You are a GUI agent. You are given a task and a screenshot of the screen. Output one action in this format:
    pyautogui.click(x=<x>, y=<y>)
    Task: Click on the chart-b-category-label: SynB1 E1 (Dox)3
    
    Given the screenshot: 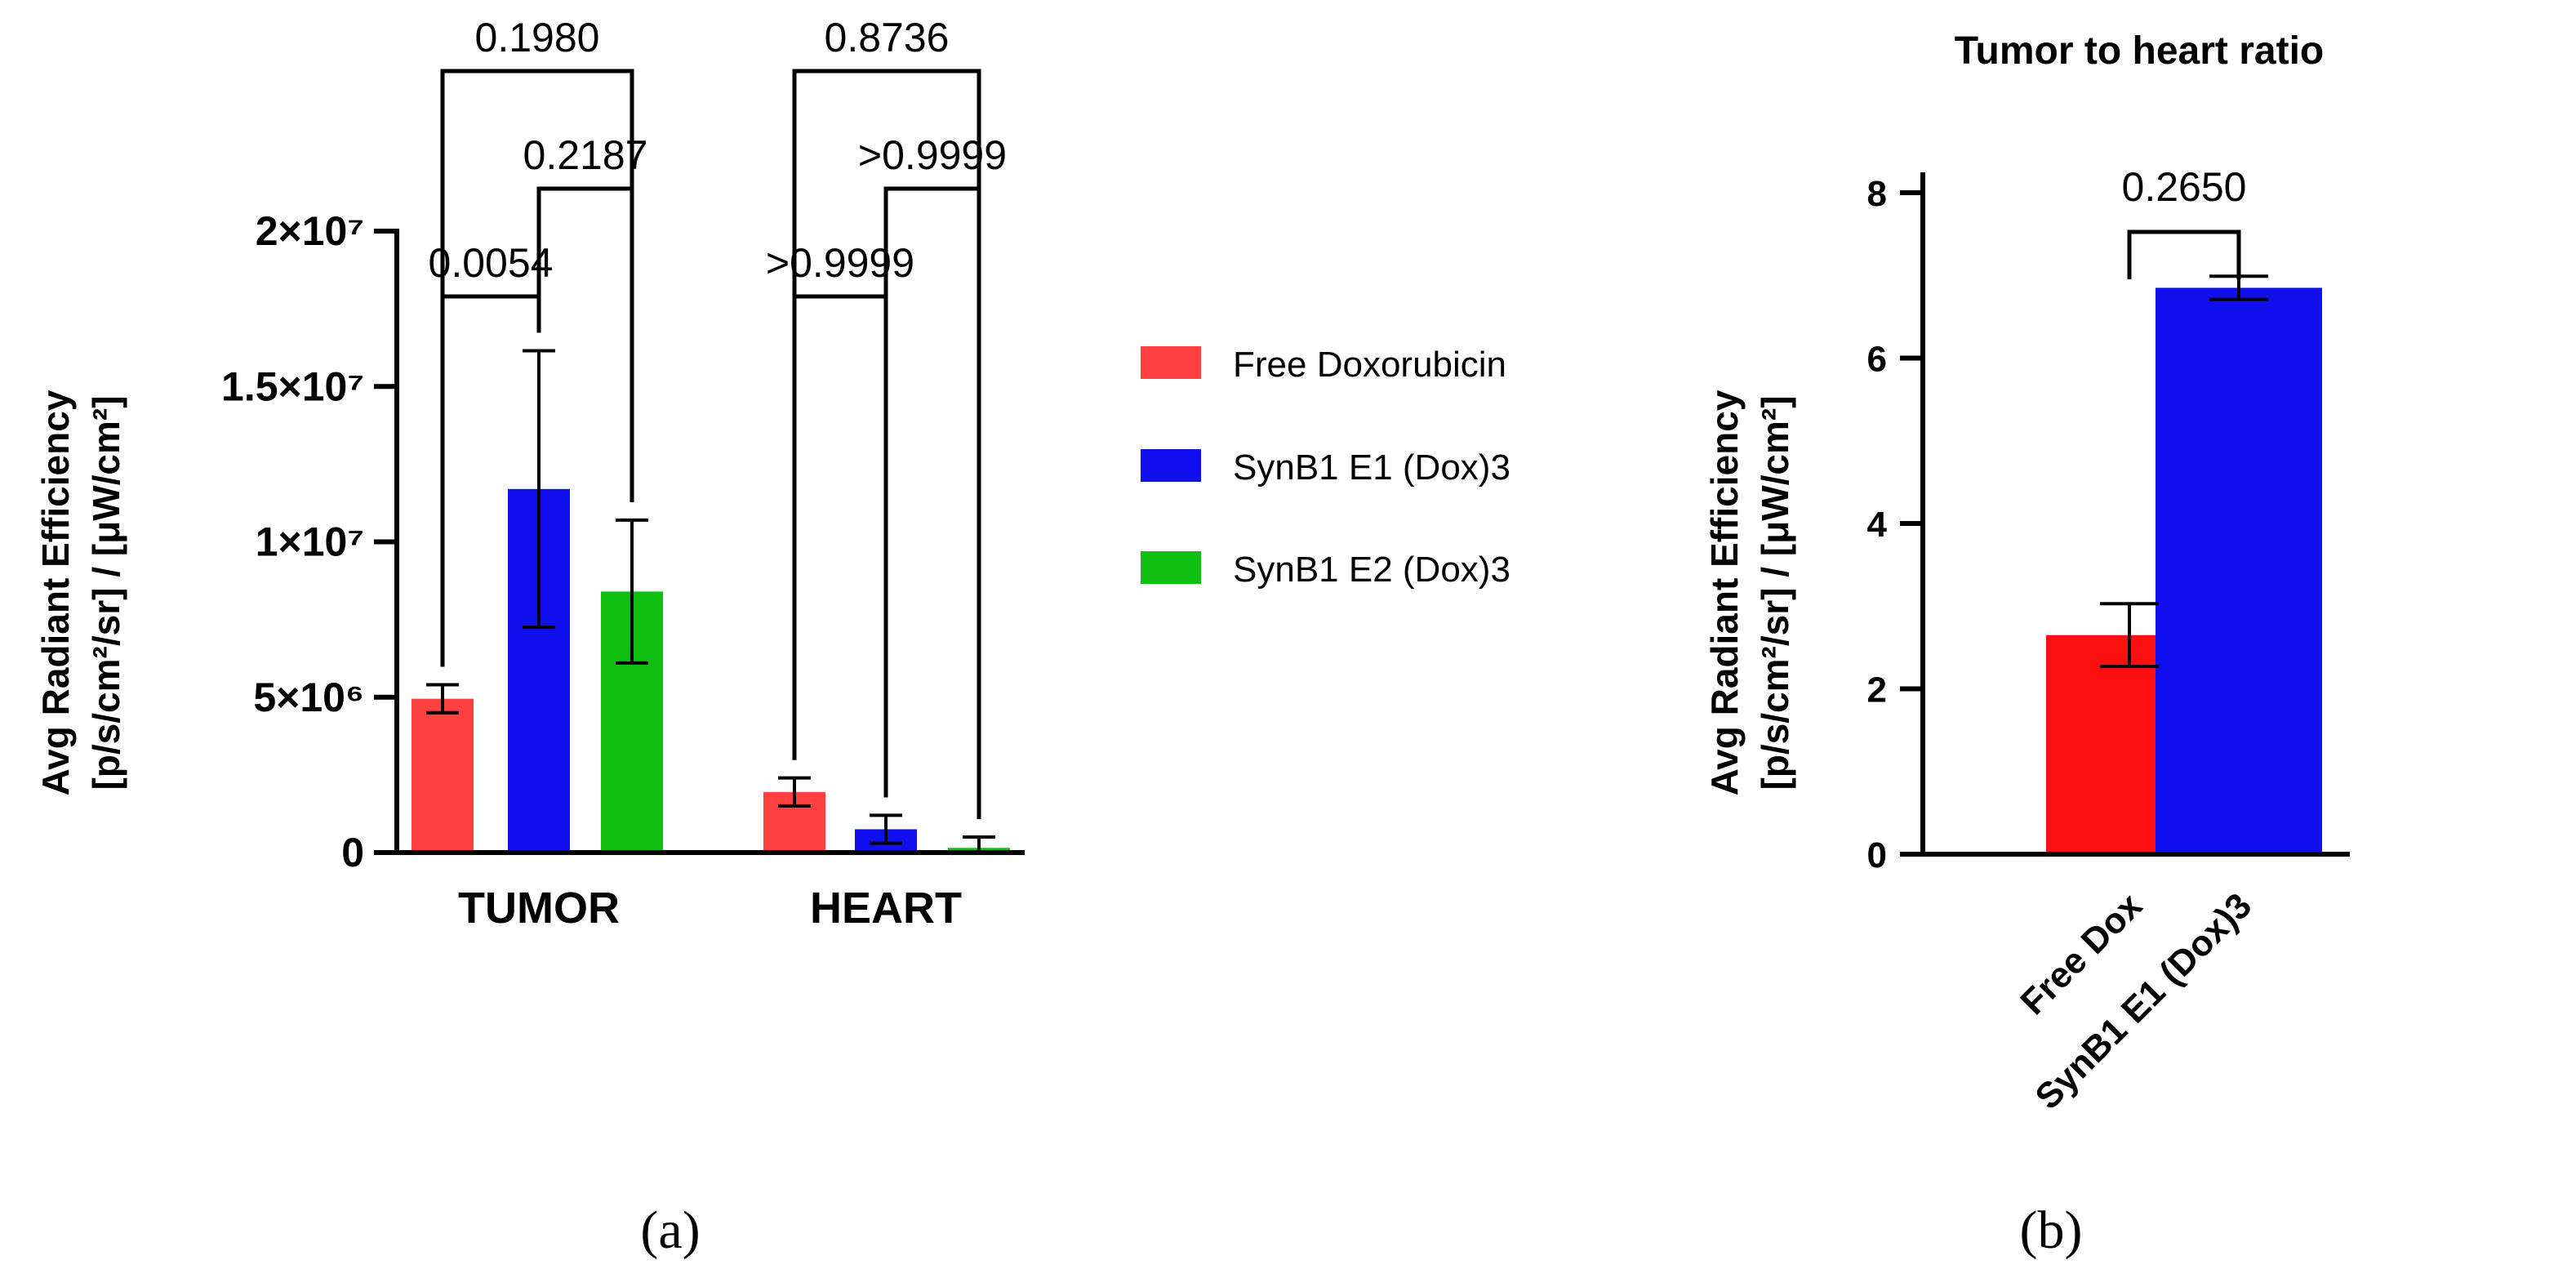 What is the action you would take?
    pyautogui.click(x=2143, y=1001)
    